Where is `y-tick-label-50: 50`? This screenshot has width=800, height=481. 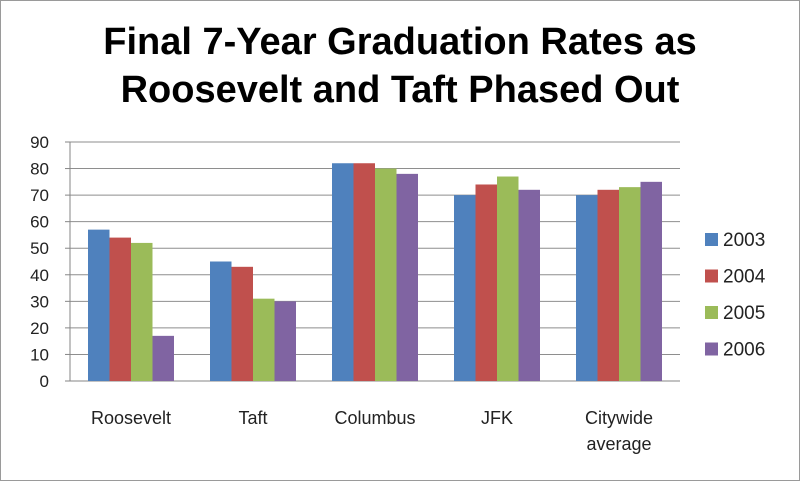 y-tick-label-50: 50 is located at coordinates (39, 248).